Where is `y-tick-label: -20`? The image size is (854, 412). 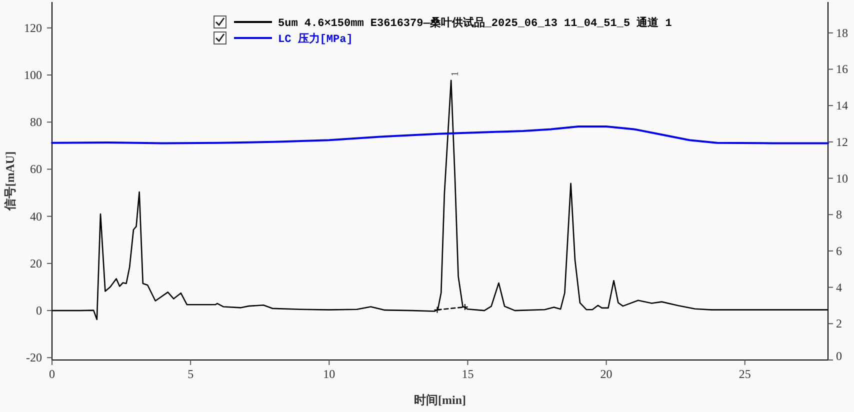
y-tick-label: -20 is located at coordinates (34, 357).